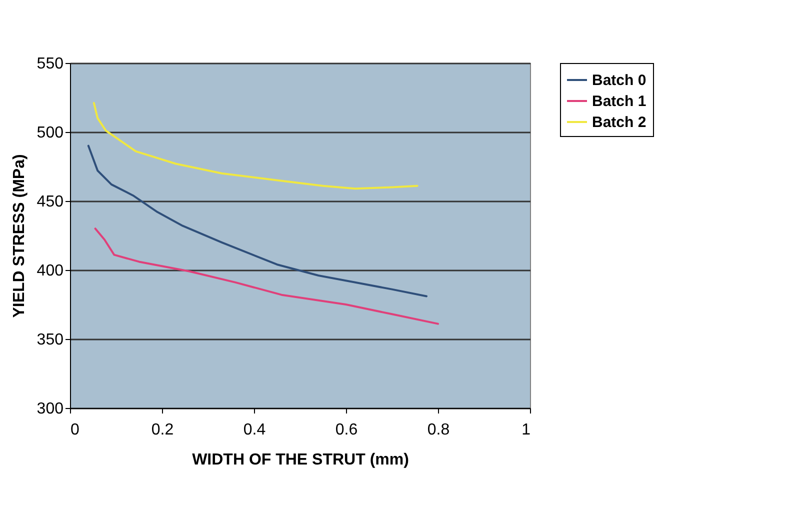  Describe the element at coordinates (50, 271) in the screenshot. I see `y-tick-label: 400` at that location.